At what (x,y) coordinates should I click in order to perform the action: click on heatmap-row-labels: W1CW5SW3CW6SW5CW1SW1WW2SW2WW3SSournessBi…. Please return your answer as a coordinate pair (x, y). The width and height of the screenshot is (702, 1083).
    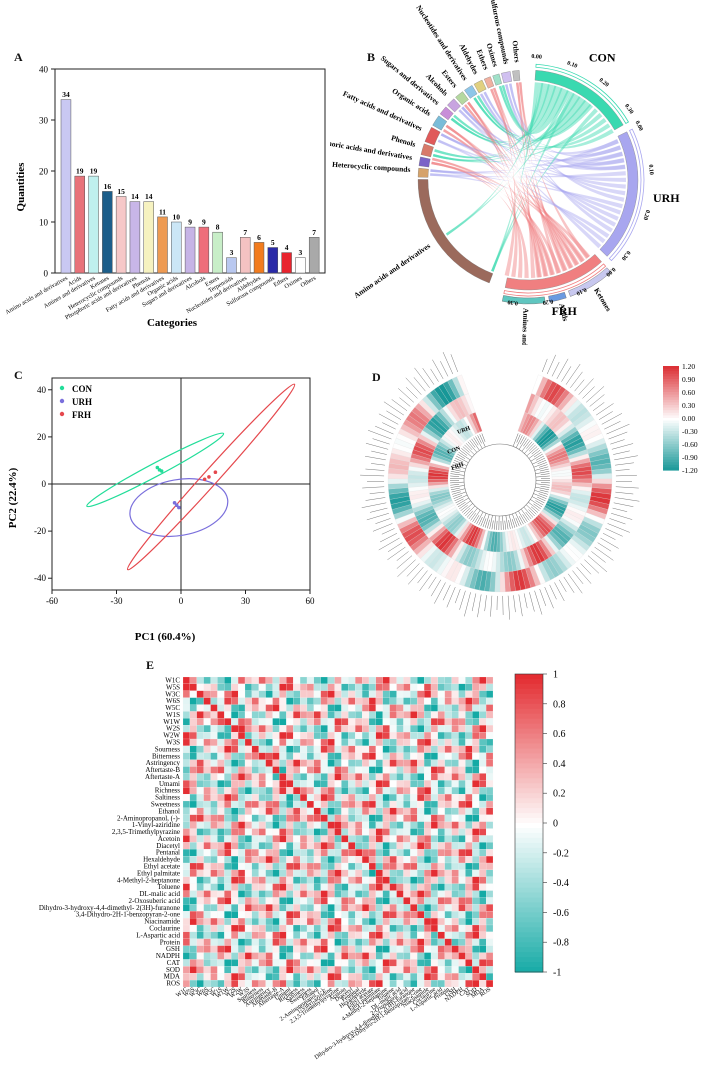
    Looking at the image, I should click on (110, 832).